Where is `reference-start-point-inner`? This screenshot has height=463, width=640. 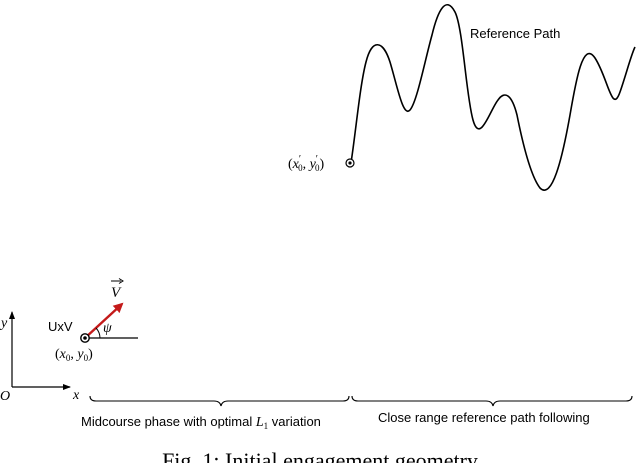
reference-start-point-inner is located at coordinates (350, 163).